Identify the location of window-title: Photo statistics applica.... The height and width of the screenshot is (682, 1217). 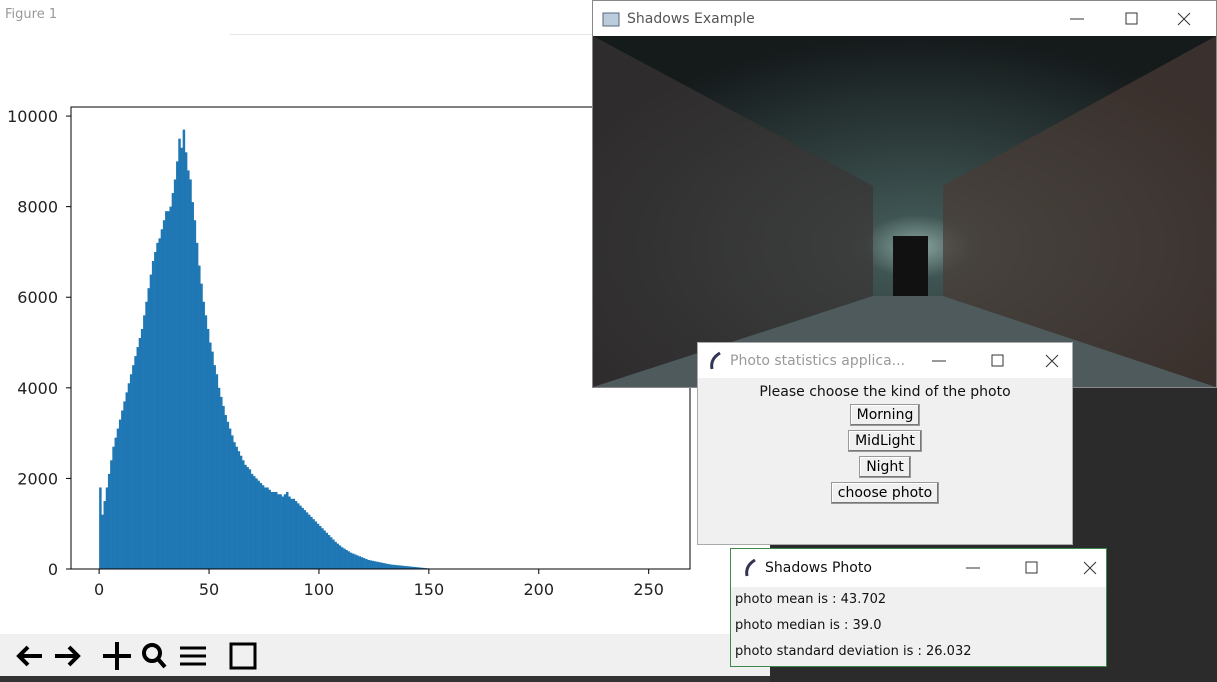
(817, 360).